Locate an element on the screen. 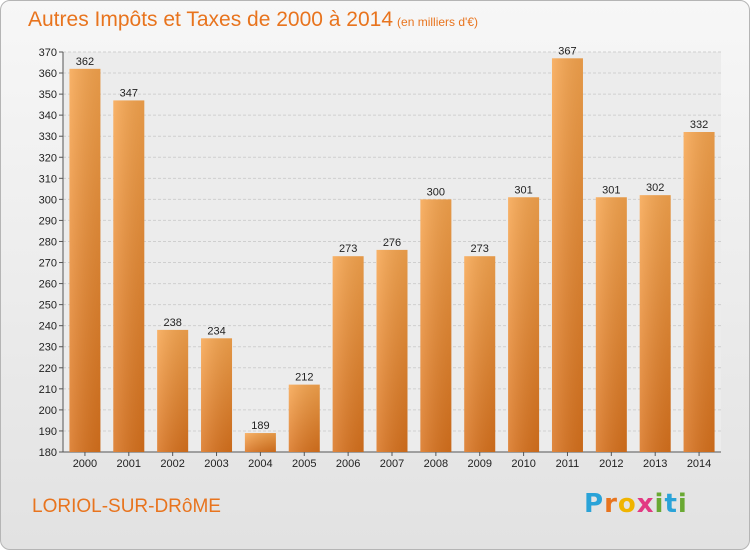 This screenshot has height=550, width=750. bar-value-label: 302 is located at coordinates (655, 188).